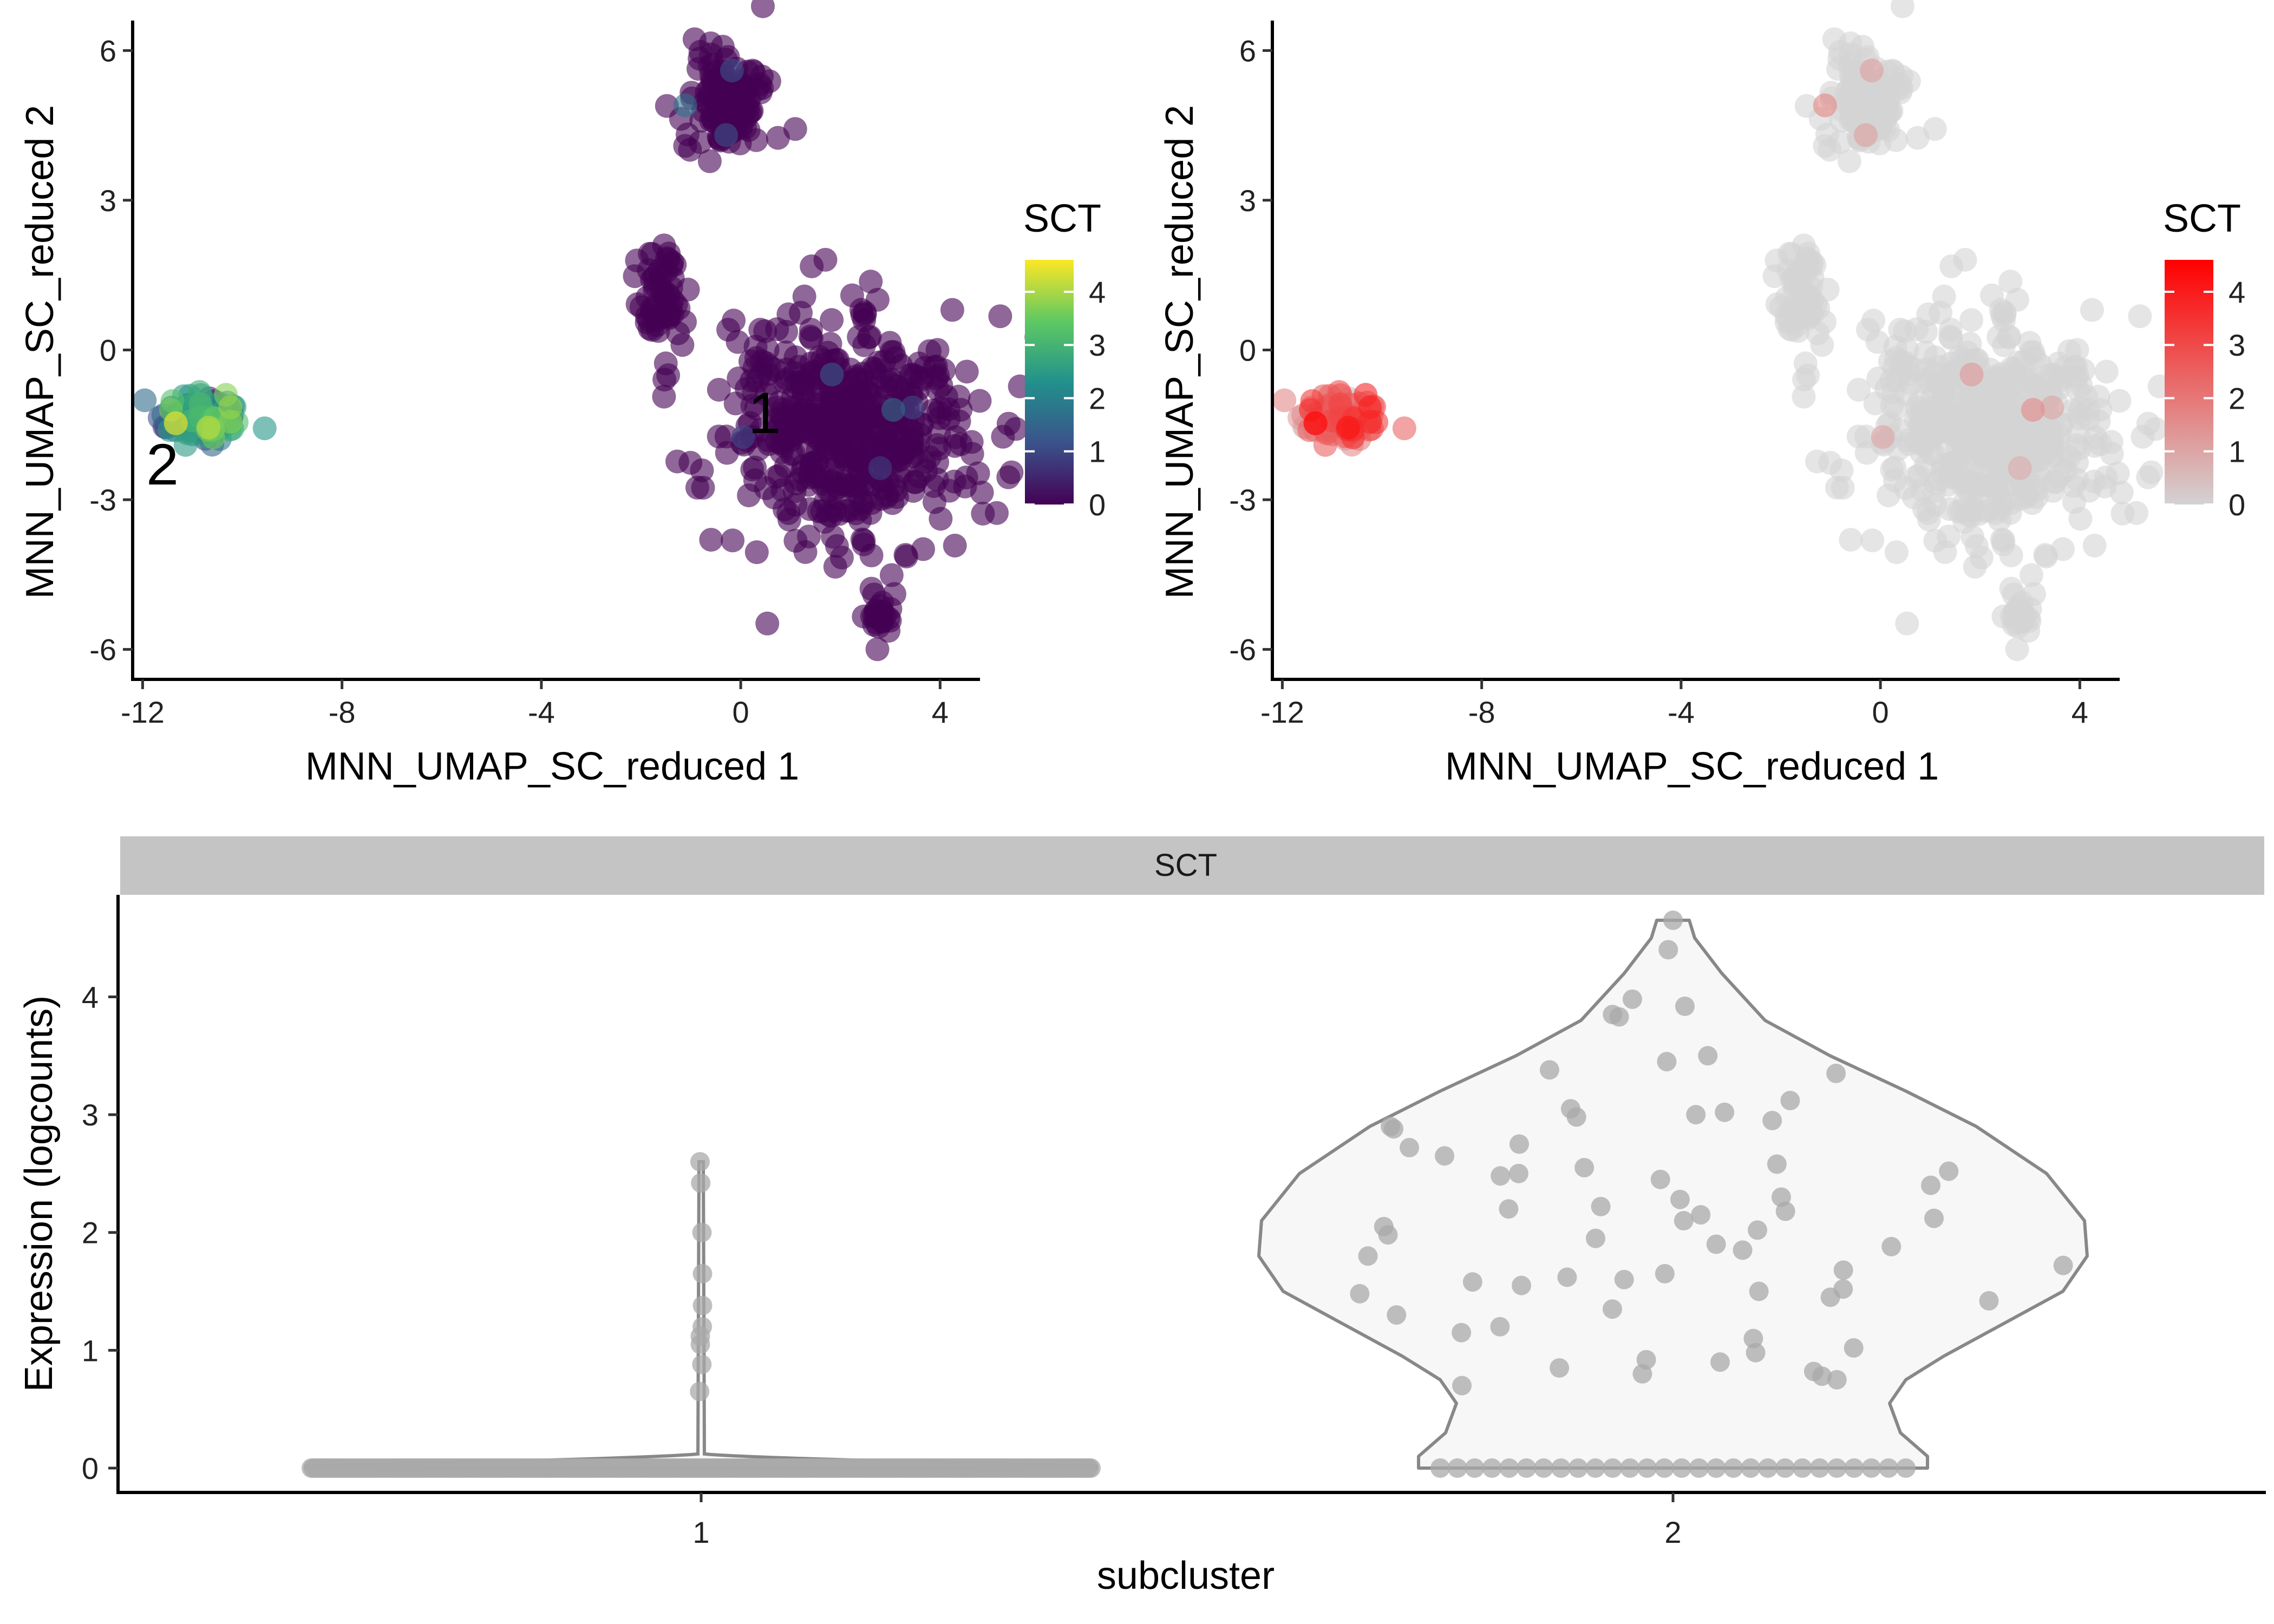 Image resolution: width=2274 pixels, height=1624 pixels. What do you see at coordinates (343, 712) in the screenshot?
I see `x-tick-label: -8` at bounding box center [343, 712].